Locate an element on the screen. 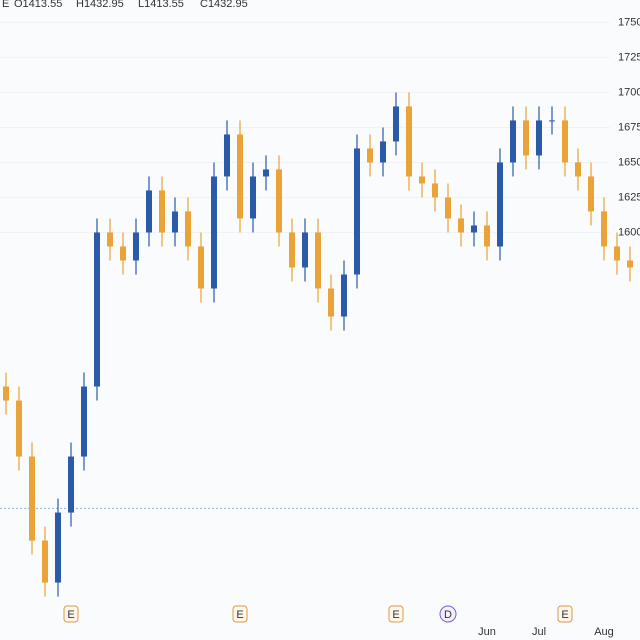  ohlc-header-item: L1413.55 is located at coordinates (161, 5).